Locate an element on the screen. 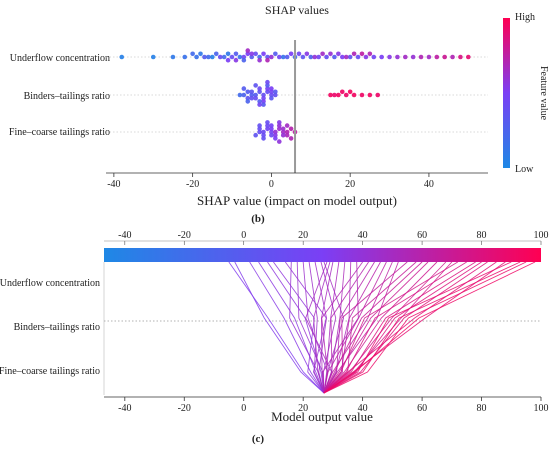 Image resolution: width=550 pixels, height=457 pixels. decision-label-fine-coarse: Fine–coarse tailings ratio is located at coordinates (50, 371).